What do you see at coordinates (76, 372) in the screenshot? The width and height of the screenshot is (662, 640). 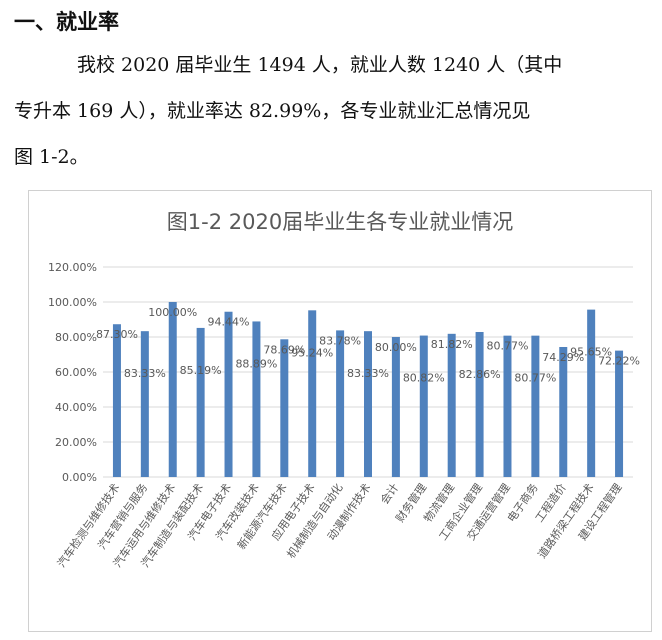 I see `y-tick-label: 60.00%` at bounding box center [76, 372].